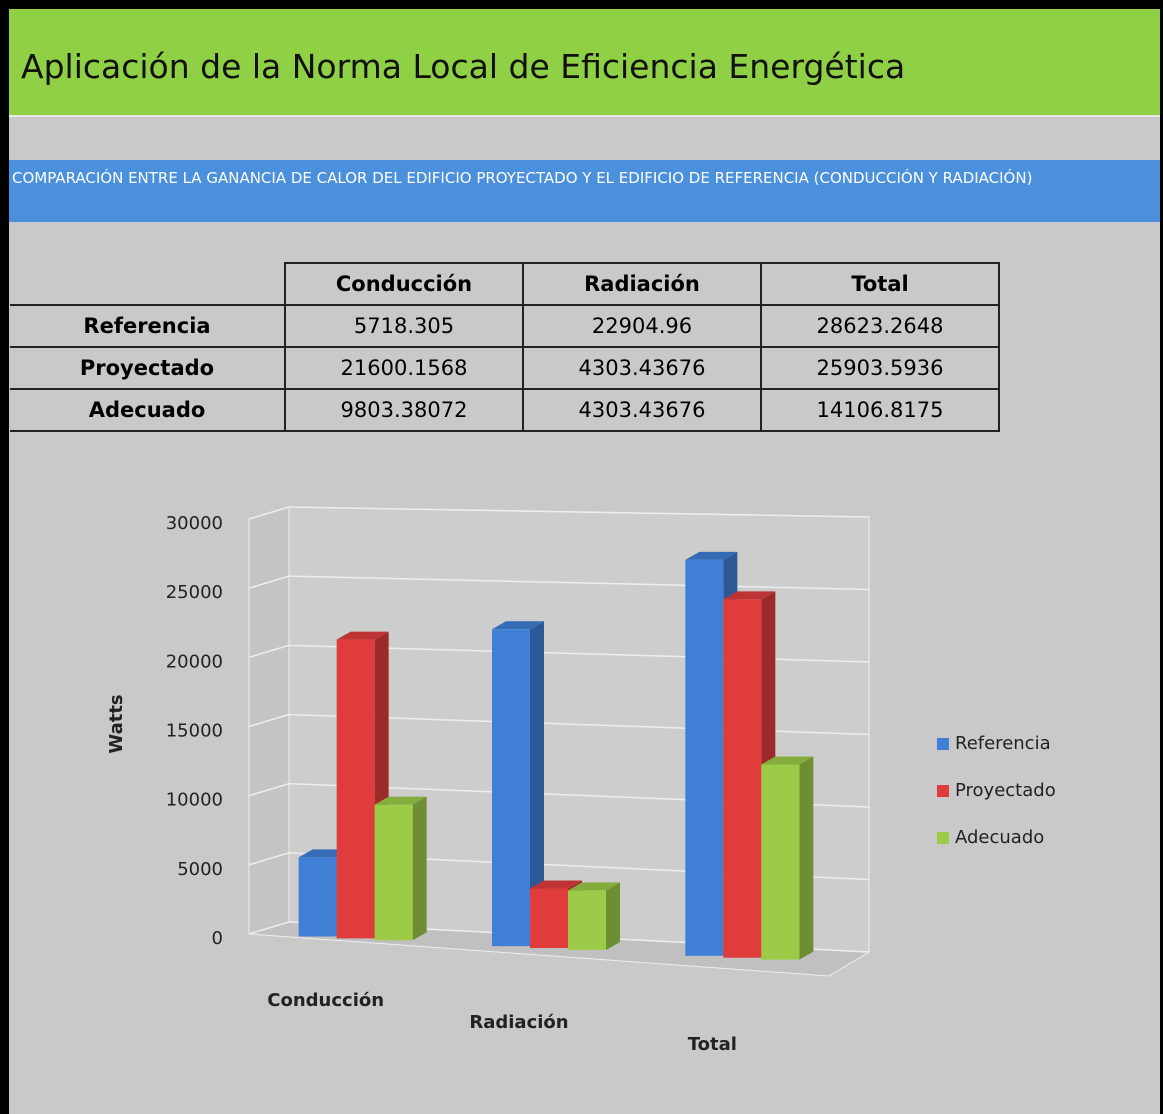 This screenshot has height=1114, width=1163. I want to click on table-cell: 21600.1568, so click(404, 368).